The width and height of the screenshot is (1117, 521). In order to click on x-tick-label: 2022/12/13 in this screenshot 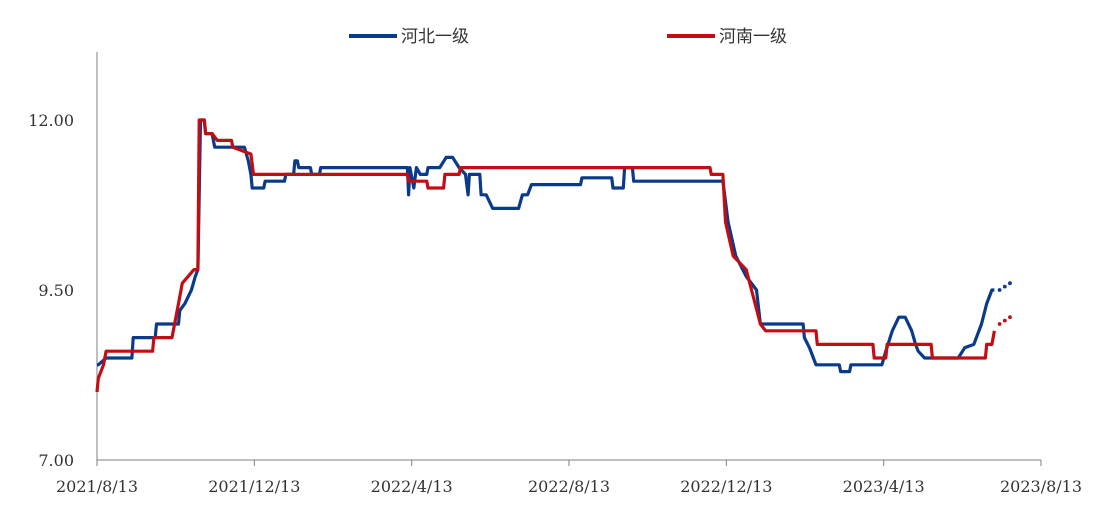, I will do `click(726, 486)`.